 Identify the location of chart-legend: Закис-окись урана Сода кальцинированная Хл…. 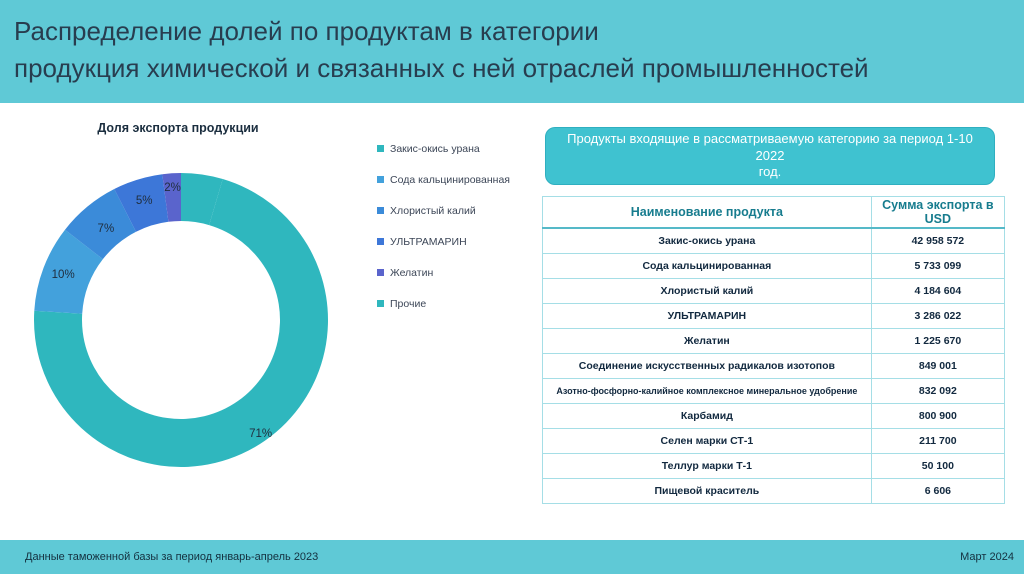
(443, 226).